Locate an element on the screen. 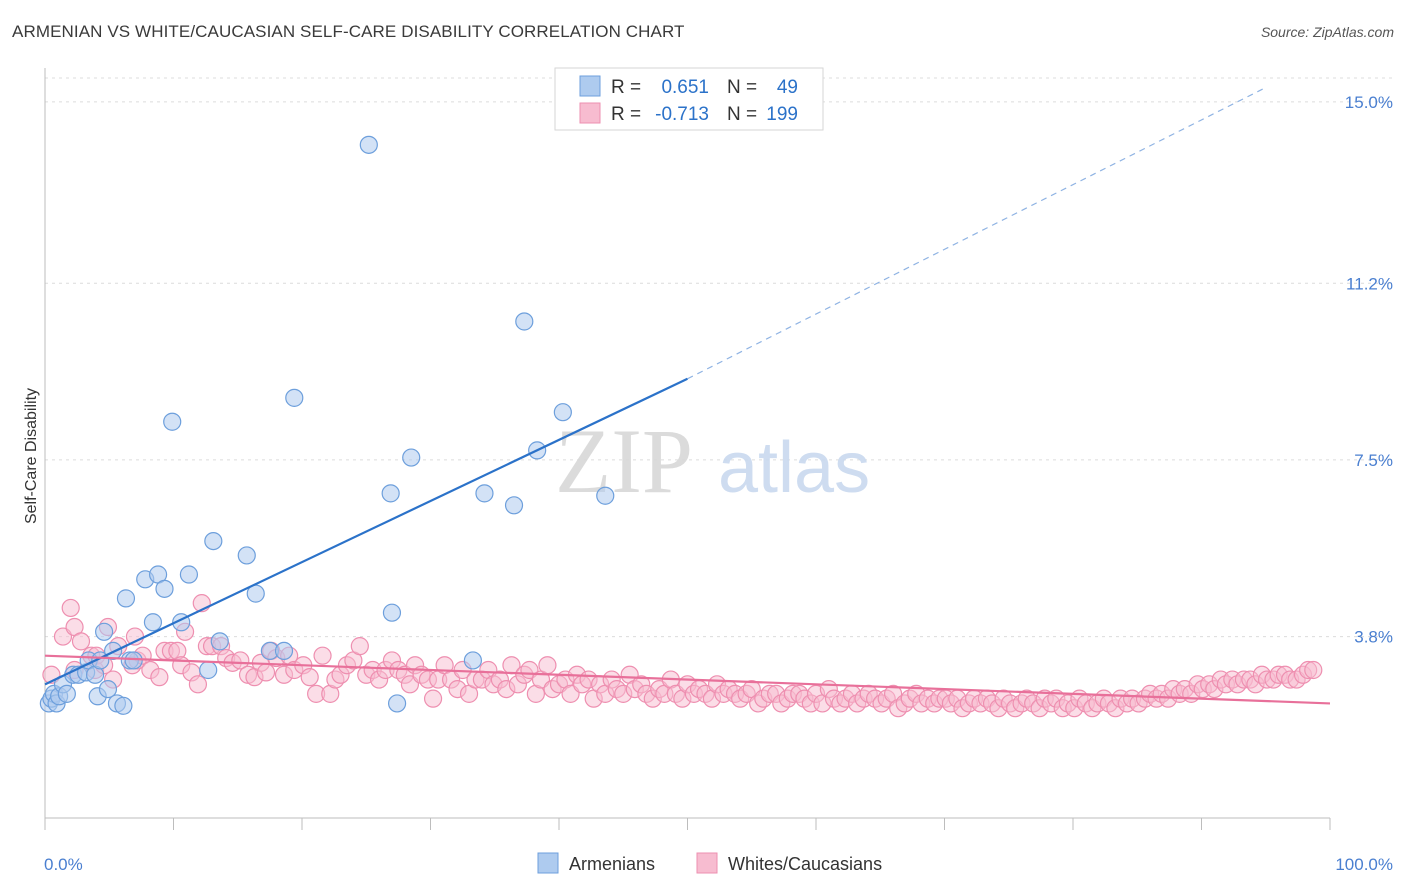 This screenshot has height=892, width=1406. y-tick-label: 7.5% is located at coordinates (1373, 460).